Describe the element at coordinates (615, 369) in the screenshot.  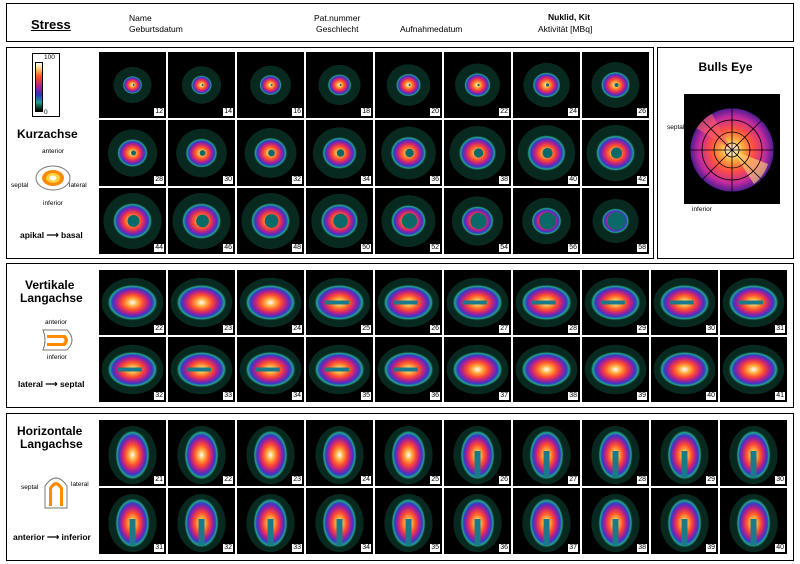
I see `scan-slice-tile: 39` at that location.